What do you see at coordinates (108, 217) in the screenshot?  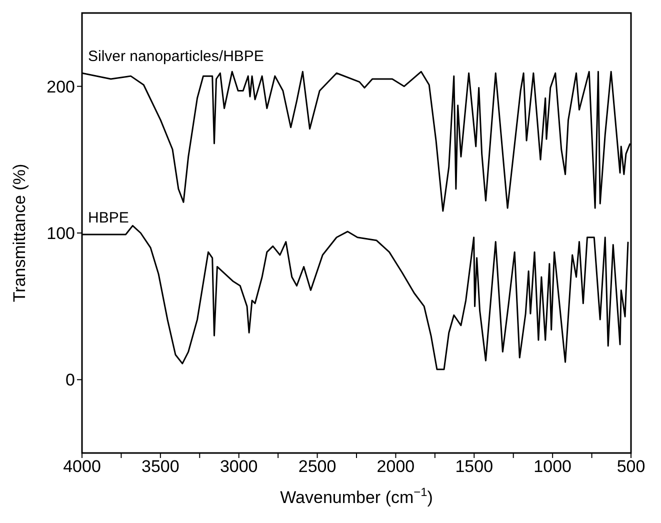 I see `series-label: HBPE` at bounding box center [108, 217].